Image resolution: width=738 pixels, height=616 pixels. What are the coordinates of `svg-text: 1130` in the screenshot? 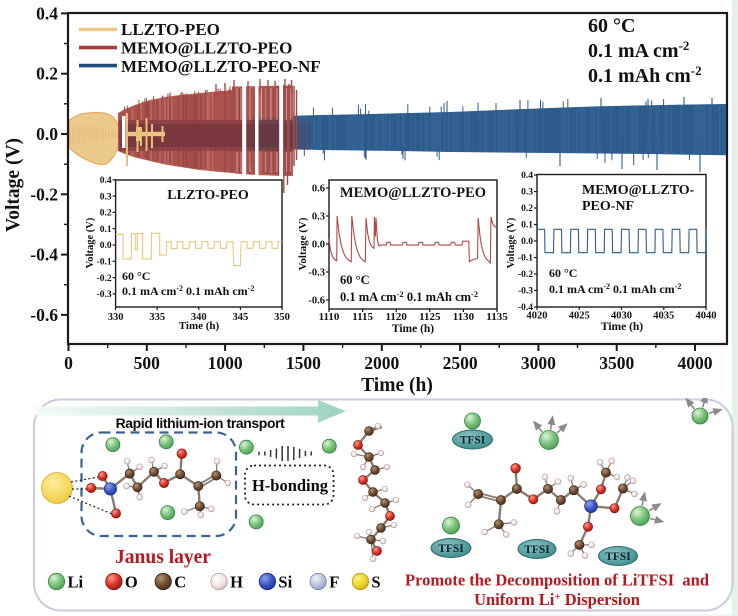 It's located at (464, 317).